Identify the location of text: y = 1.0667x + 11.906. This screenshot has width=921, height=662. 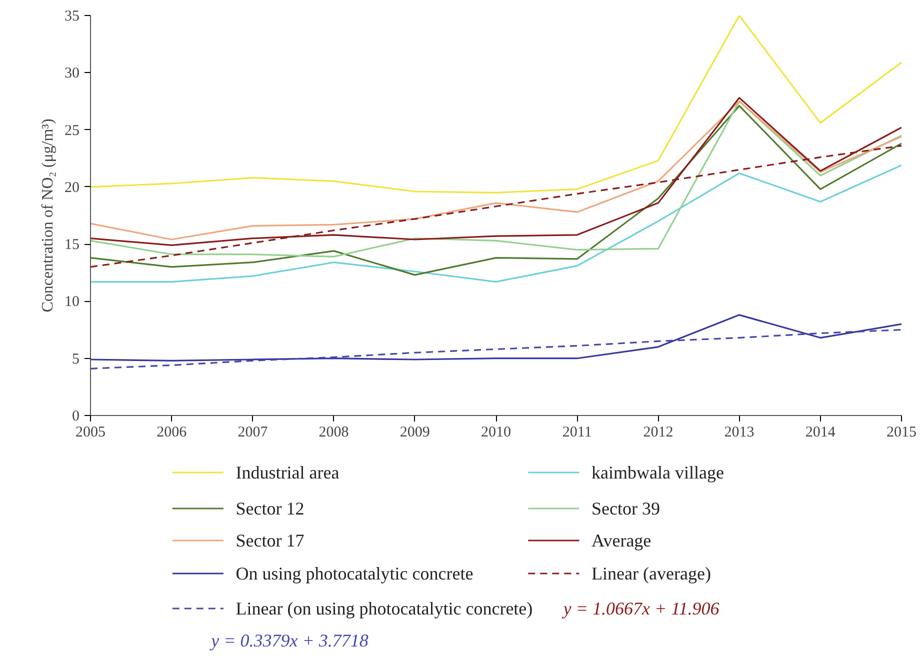
(640, 608).